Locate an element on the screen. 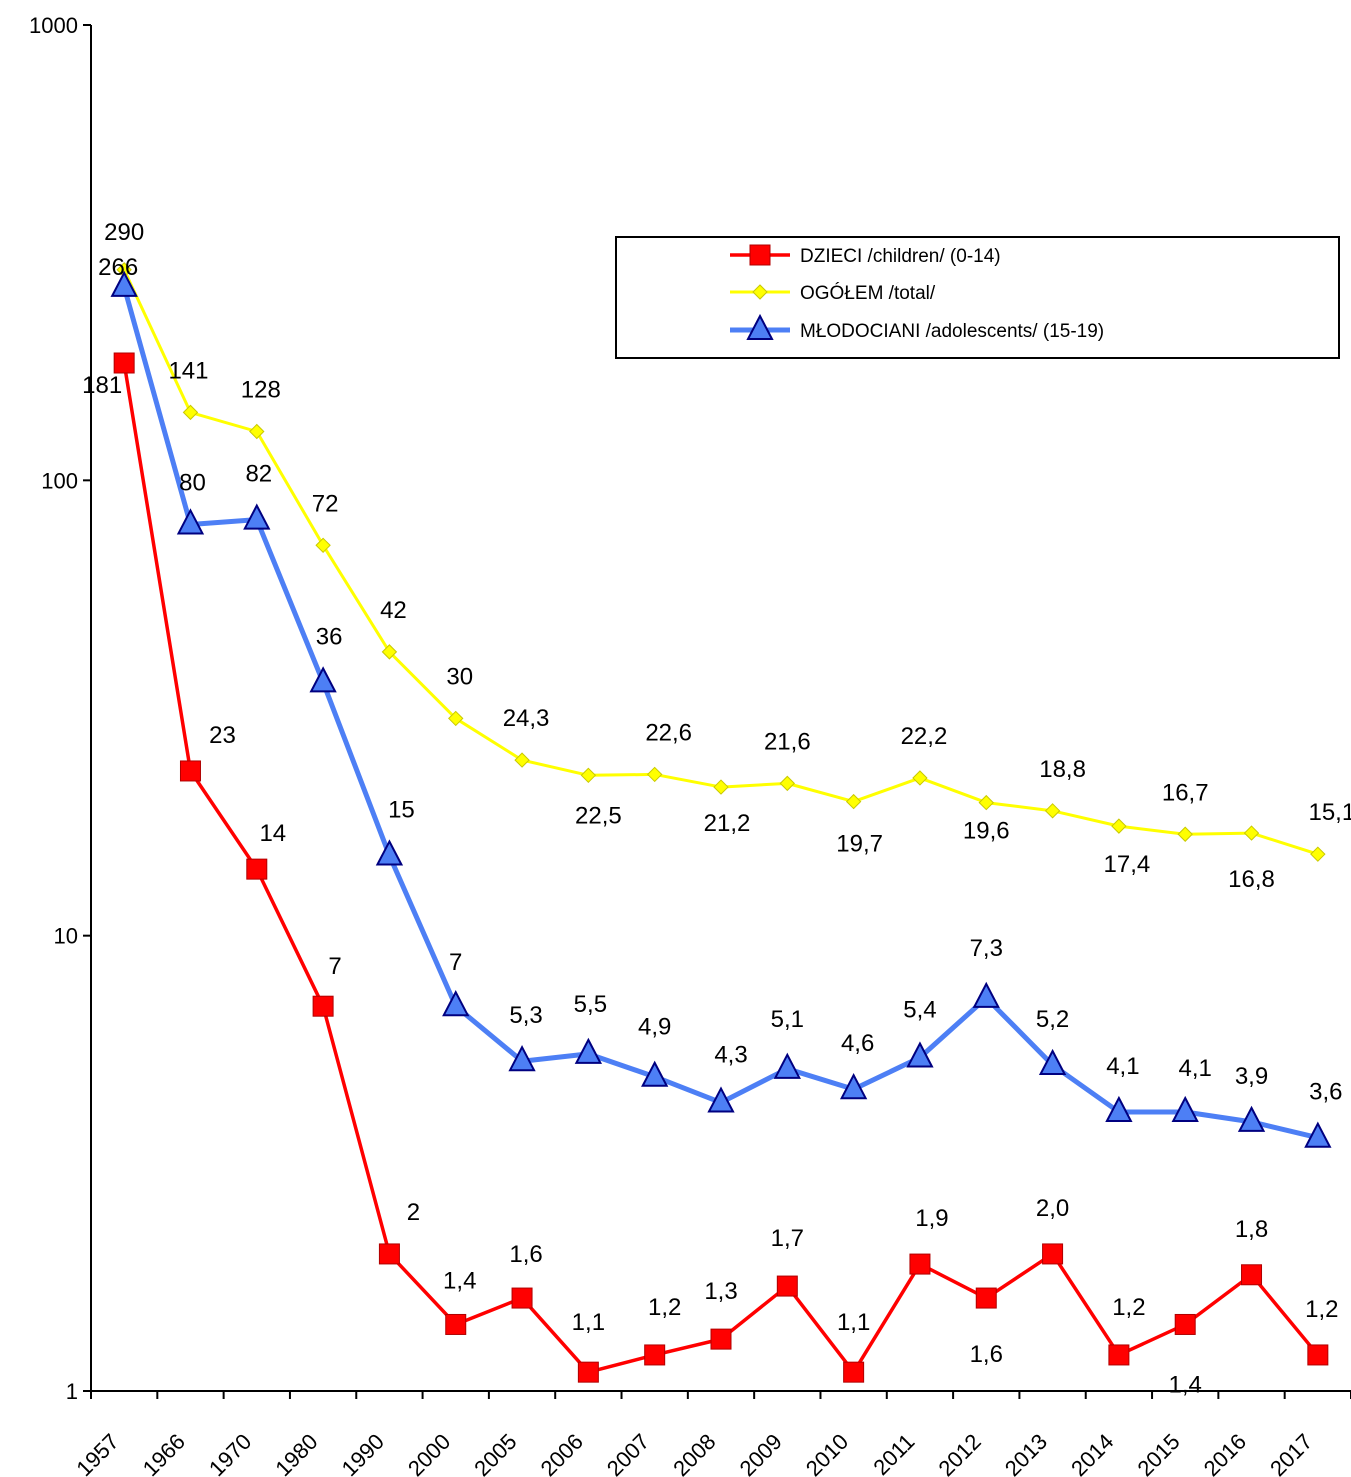  x-tick-label: 2011 is located at coordinates (893, 1453).